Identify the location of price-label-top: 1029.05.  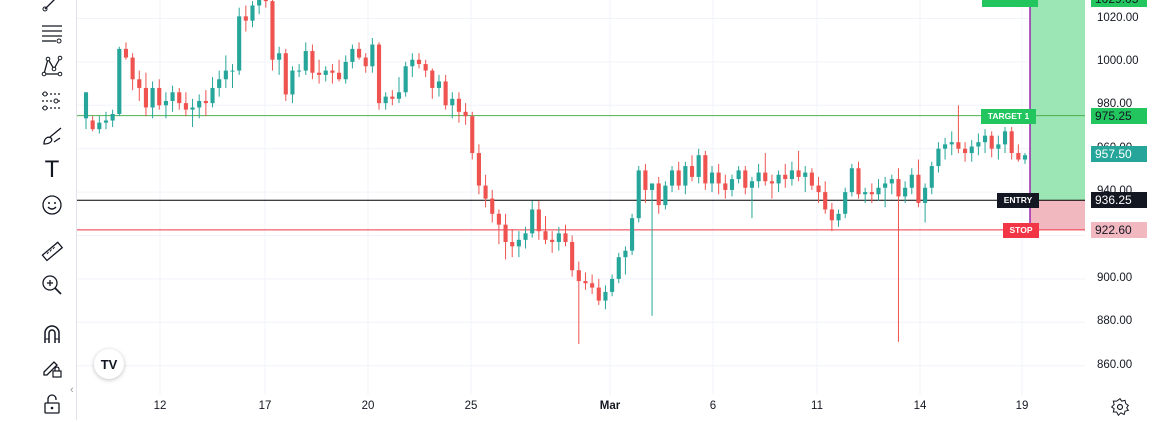
(1119, 3).